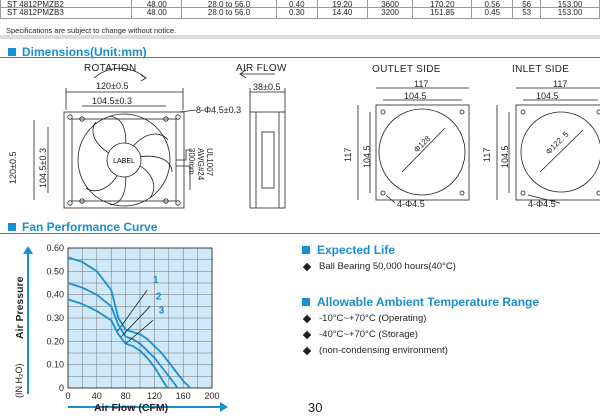  What do you see at coordinates (55, 295) in the screenshot?
I see `y-tick-label: 0.40` at bounding box center [55, 295].